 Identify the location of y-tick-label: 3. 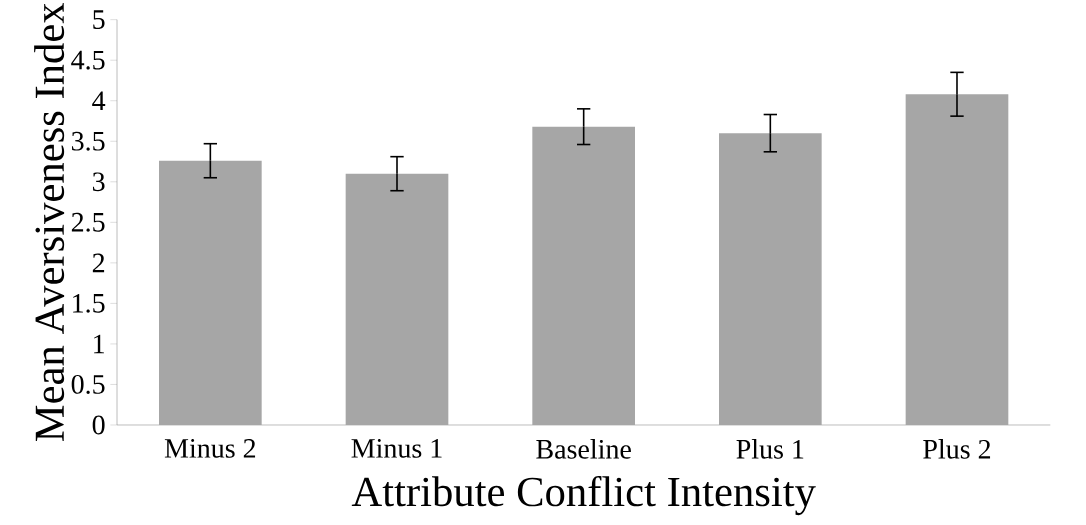
(98, 182).